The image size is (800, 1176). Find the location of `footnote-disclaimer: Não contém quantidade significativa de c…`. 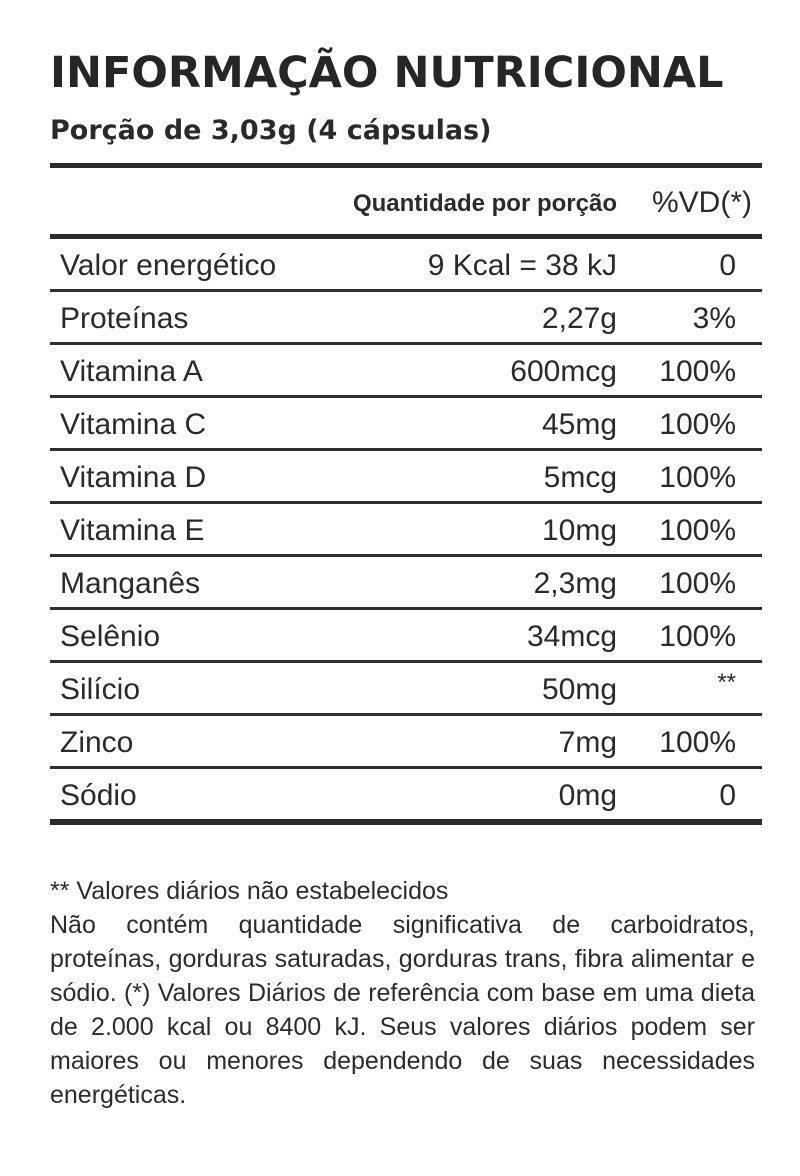

footnote-disclaimer: Não contém quantidade significativa de c… is located at coordinates (402, 1010).